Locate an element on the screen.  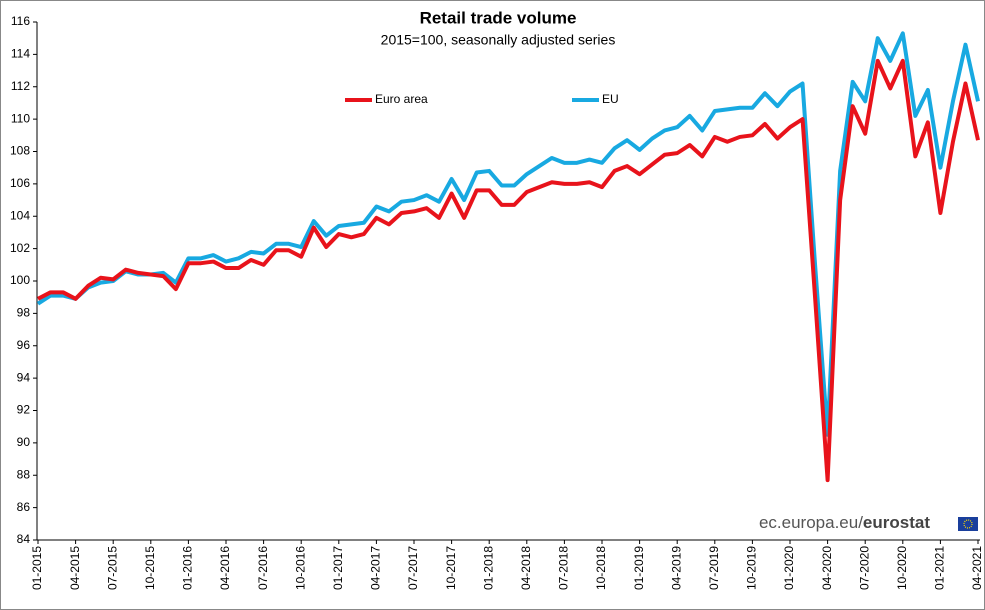
x-tick-label: 01-2021 is located at coordinates (940, 568).